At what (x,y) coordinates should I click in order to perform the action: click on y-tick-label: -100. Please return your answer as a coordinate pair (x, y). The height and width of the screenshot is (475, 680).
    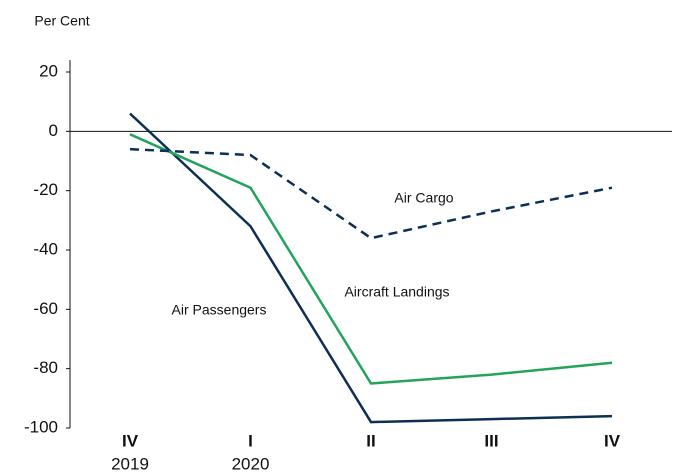
    Looking at the image, I should click on (41, 426).